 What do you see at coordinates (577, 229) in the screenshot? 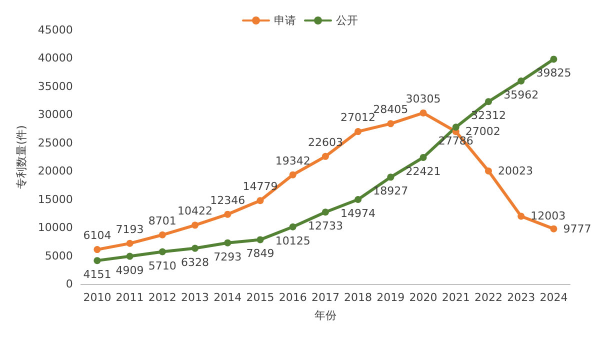
I see `data-label: 9777` at bounding box center [577, 229].